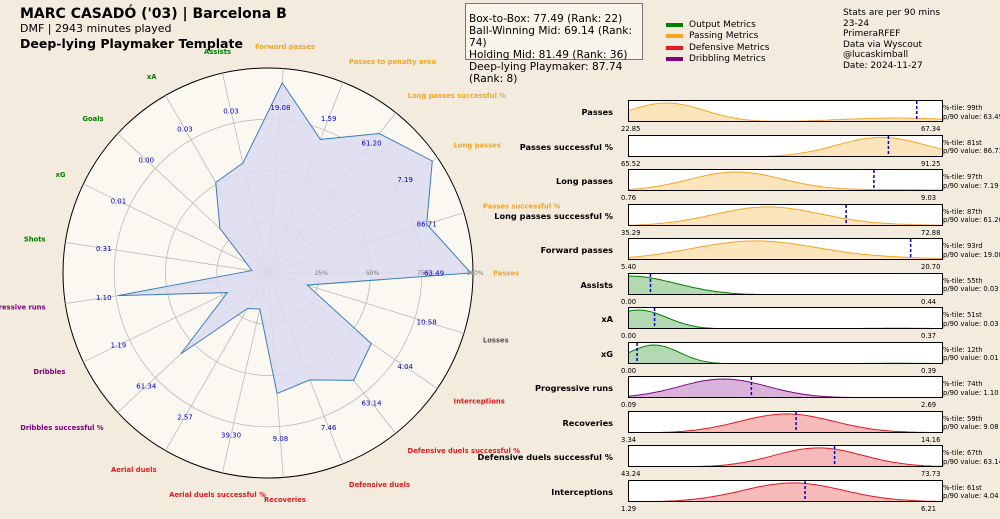  Describe the element at coordinates (479, 401) in the screenshot. I see `radar-axis-label: Interceptions` at that location.